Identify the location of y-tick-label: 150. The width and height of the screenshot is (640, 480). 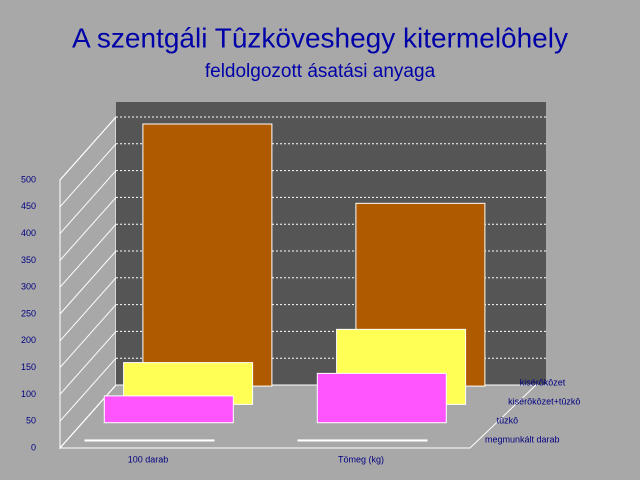
(28, 367).